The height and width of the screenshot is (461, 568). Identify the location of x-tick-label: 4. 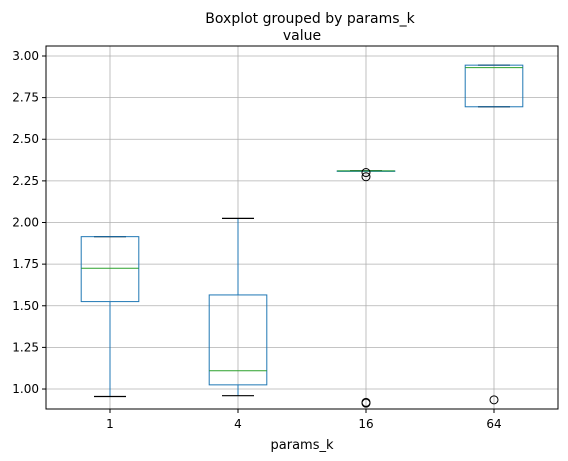
(238, 424).